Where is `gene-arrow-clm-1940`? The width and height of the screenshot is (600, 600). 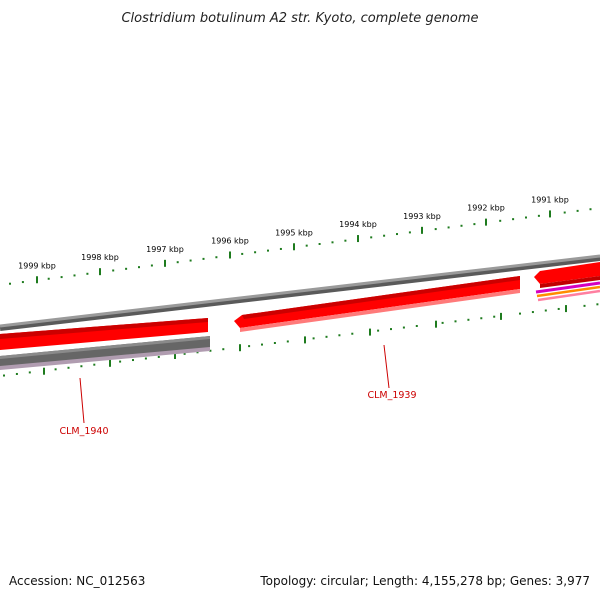 gene-arrow-clm-1940 is located at coordinates (104, 334).